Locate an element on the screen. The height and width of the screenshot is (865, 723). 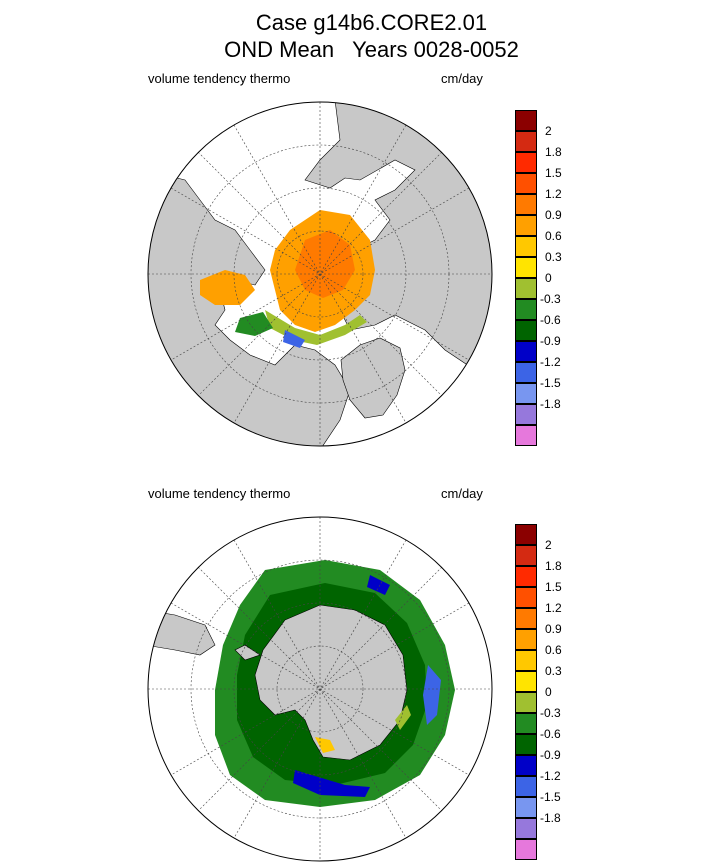
bottom-colorbar is located at coordinates (526, 692).